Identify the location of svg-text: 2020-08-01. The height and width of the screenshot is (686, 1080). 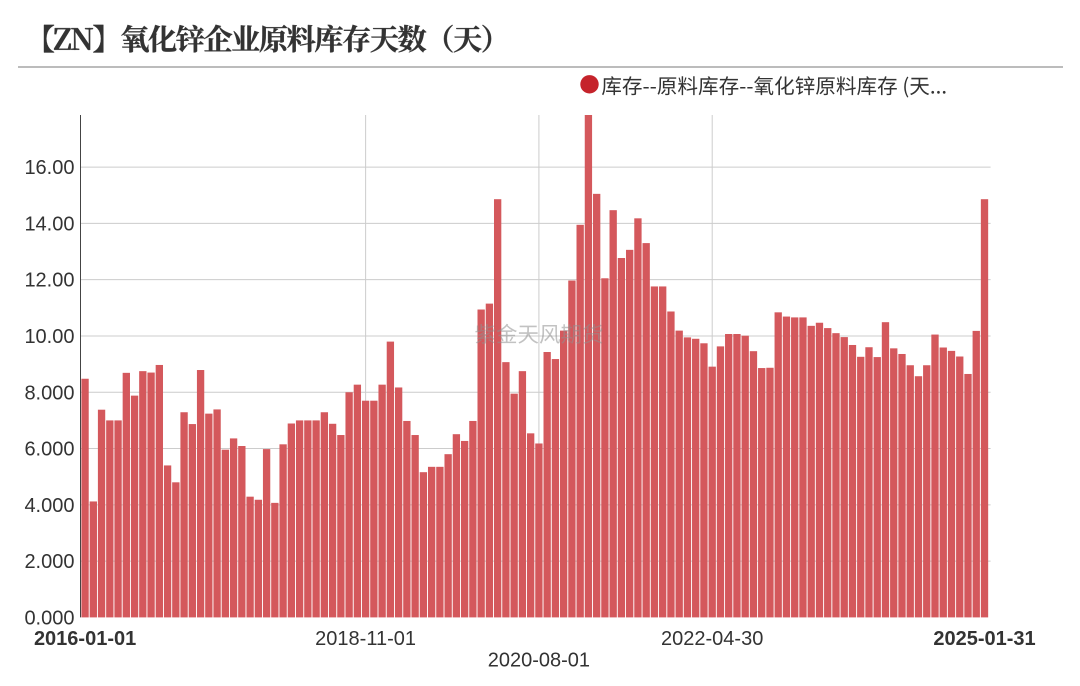
(539, 661).